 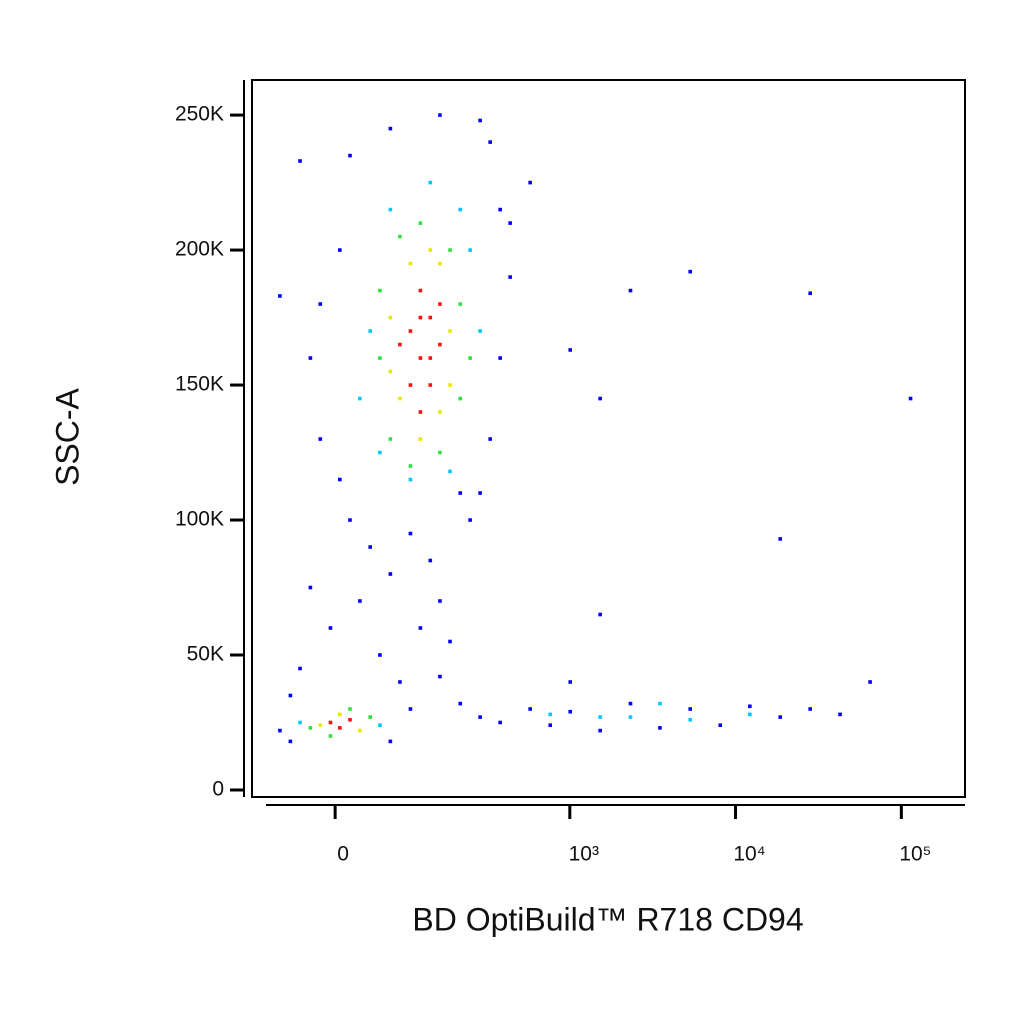 I want to click on y-tick-label: 150K, so click(x=199, y=384).